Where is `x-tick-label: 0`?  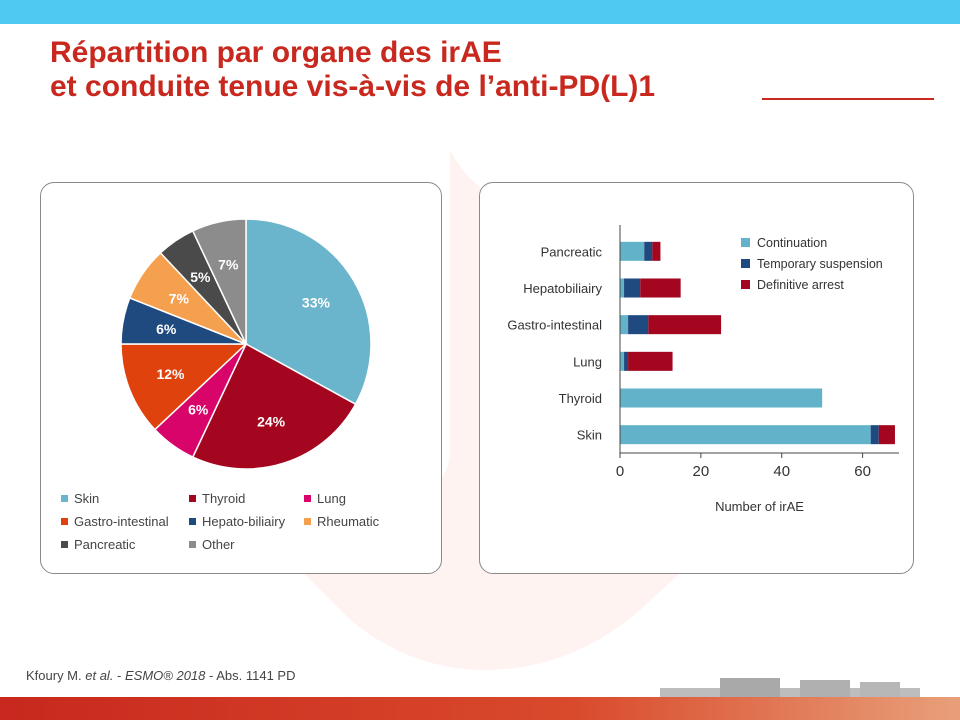
x-tick-label: 0 is located at coordinates (620, 471).